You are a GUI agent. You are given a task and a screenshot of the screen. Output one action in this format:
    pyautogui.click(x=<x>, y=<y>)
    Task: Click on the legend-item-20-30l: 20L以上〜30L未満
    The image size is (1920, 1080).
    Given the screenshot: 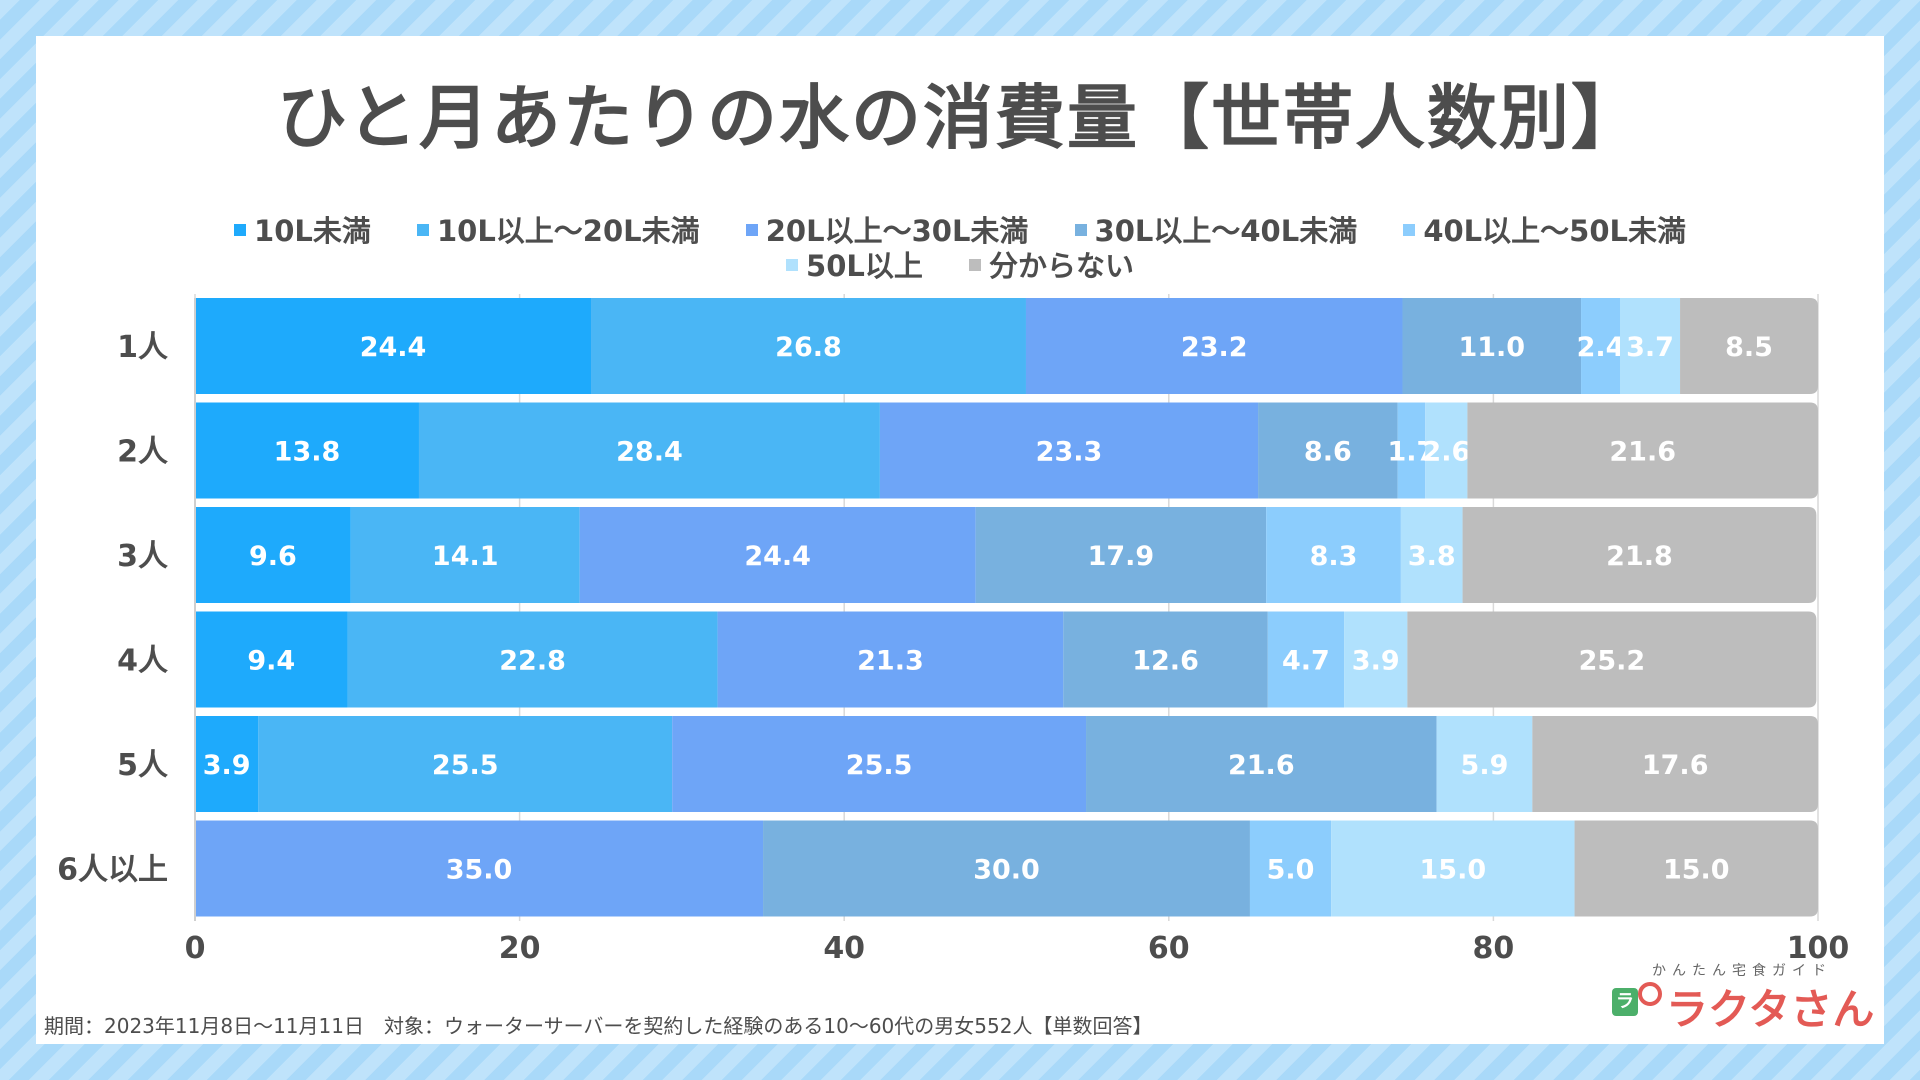 What is the action you would take?
    pyautogui.click(x=887, y=229)
    